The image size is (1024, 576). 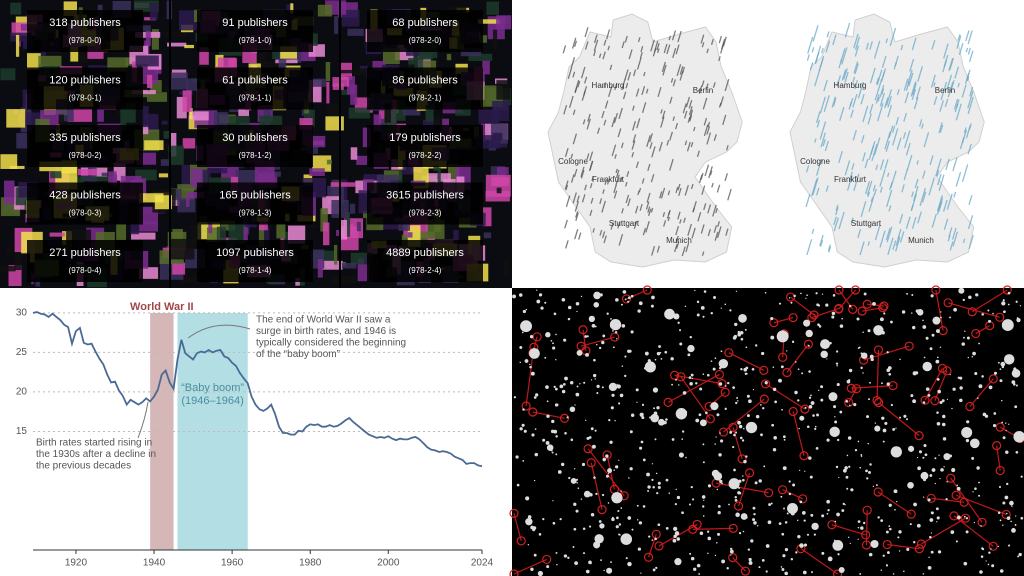 What do you see at coordinates (425, 146) in the screenshot?
I see `label-box` at bounding box center [425, 146].